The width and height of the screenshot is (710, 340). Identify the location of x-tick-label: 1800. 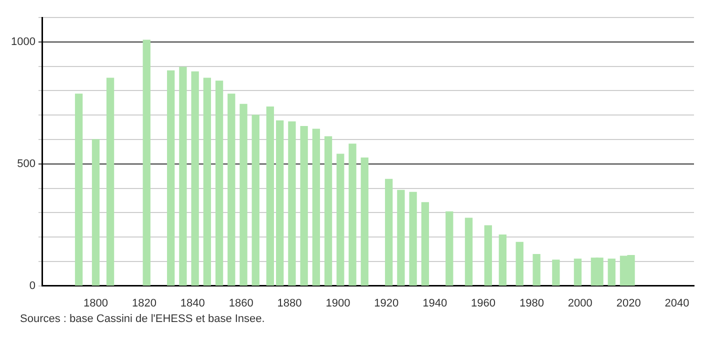
(96, 303).